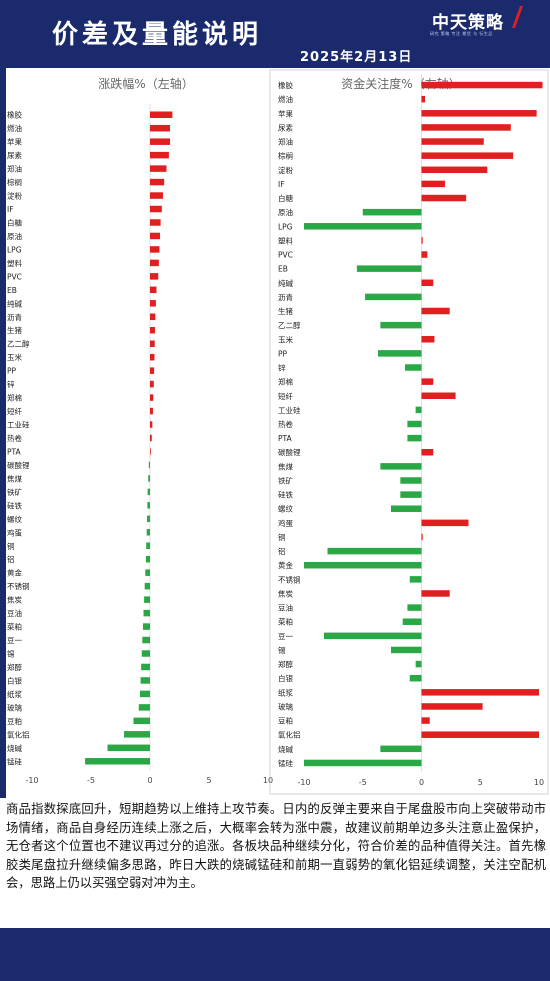  What do you see at coordinates (11, 546) in the screenshot?
I see `category-label: 铜` at bounding box center [11, 546].